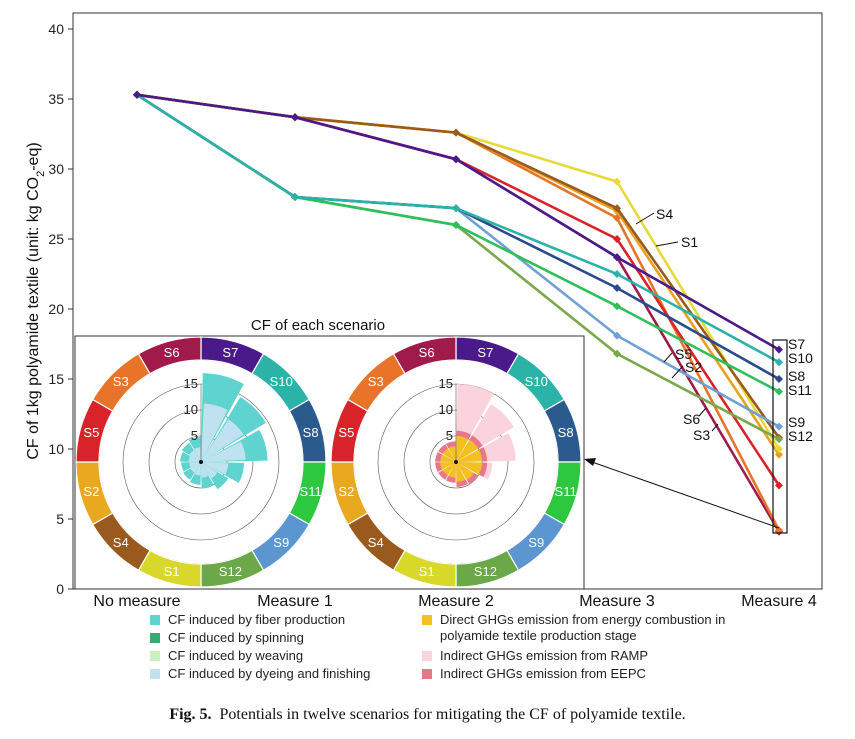  What do you see at coordinates (779, 601) in the screenshot?
I see `x-tick-label: Measure 4` at bounding box center [779, 601].